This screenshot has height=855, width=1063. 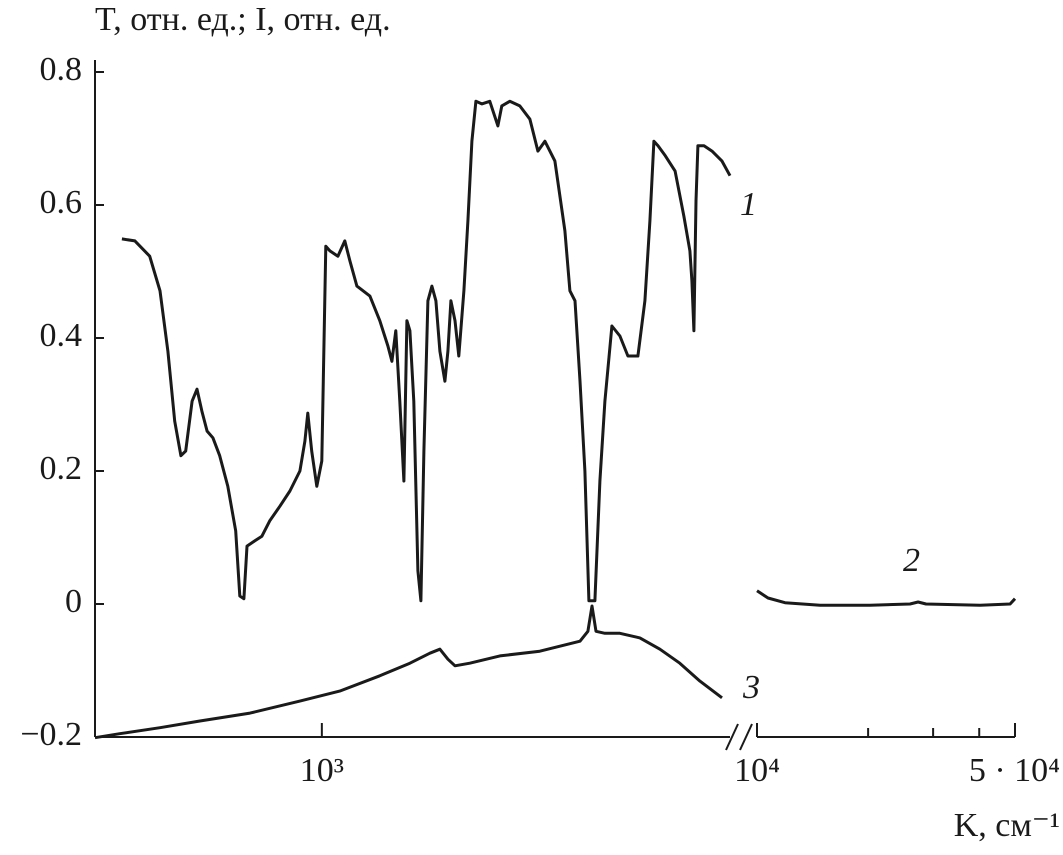 I want to click on series-label: 1, so click(x=748, y=204).